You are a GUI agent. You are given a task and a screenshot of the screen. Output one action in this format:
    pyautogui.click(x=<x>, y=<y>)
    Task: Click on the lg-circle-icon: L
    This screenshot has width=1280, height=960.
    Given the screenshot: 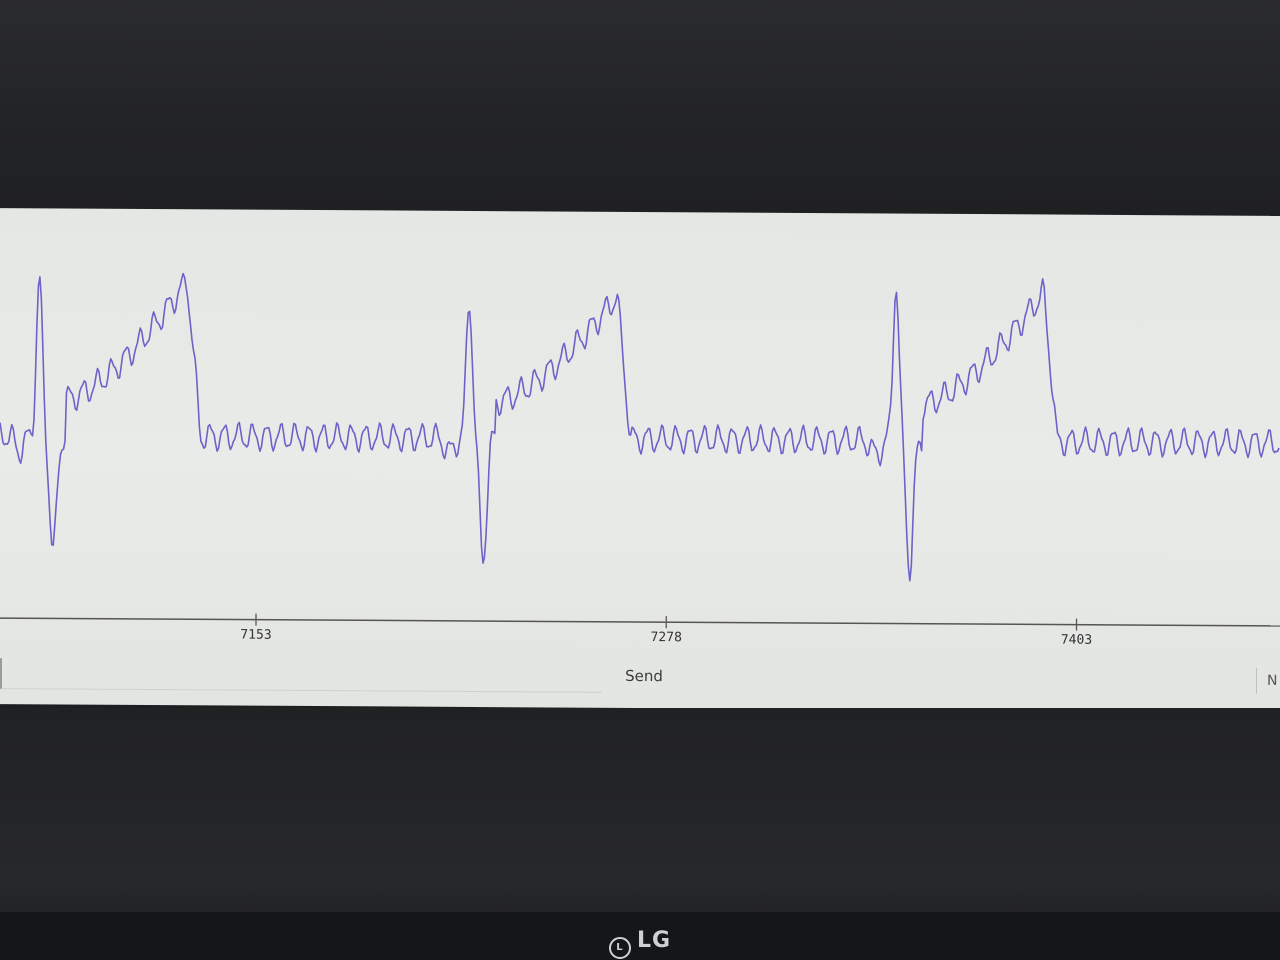 What is the action you would take?
    pyautogui.click(x=619, y=948)
    